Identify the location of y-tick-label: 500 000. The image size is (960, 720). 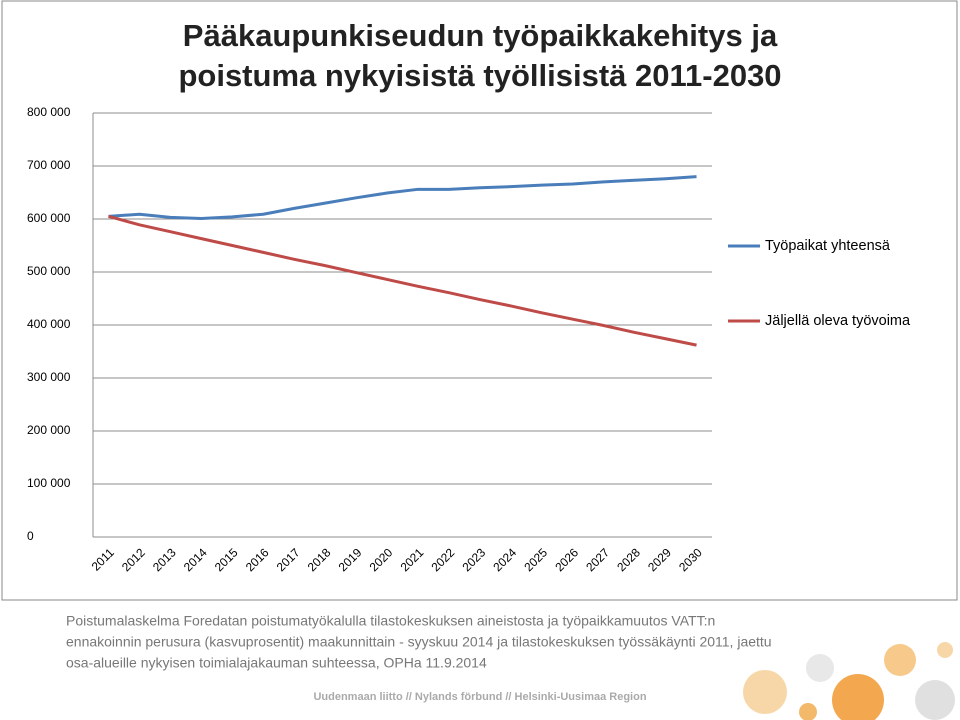
(49, 271).